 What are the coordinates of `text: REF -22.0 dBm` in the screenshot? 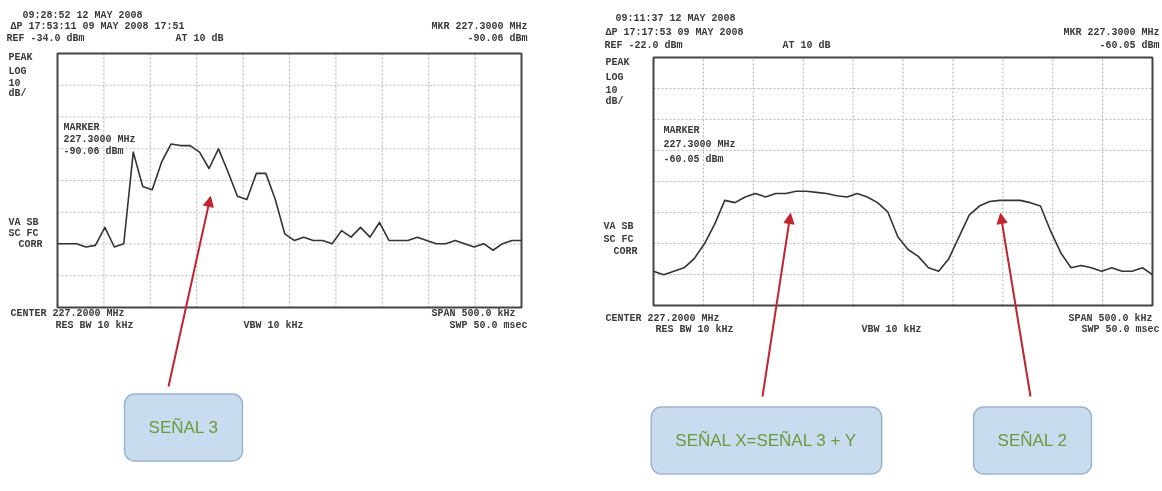 It's located at (643, 45).